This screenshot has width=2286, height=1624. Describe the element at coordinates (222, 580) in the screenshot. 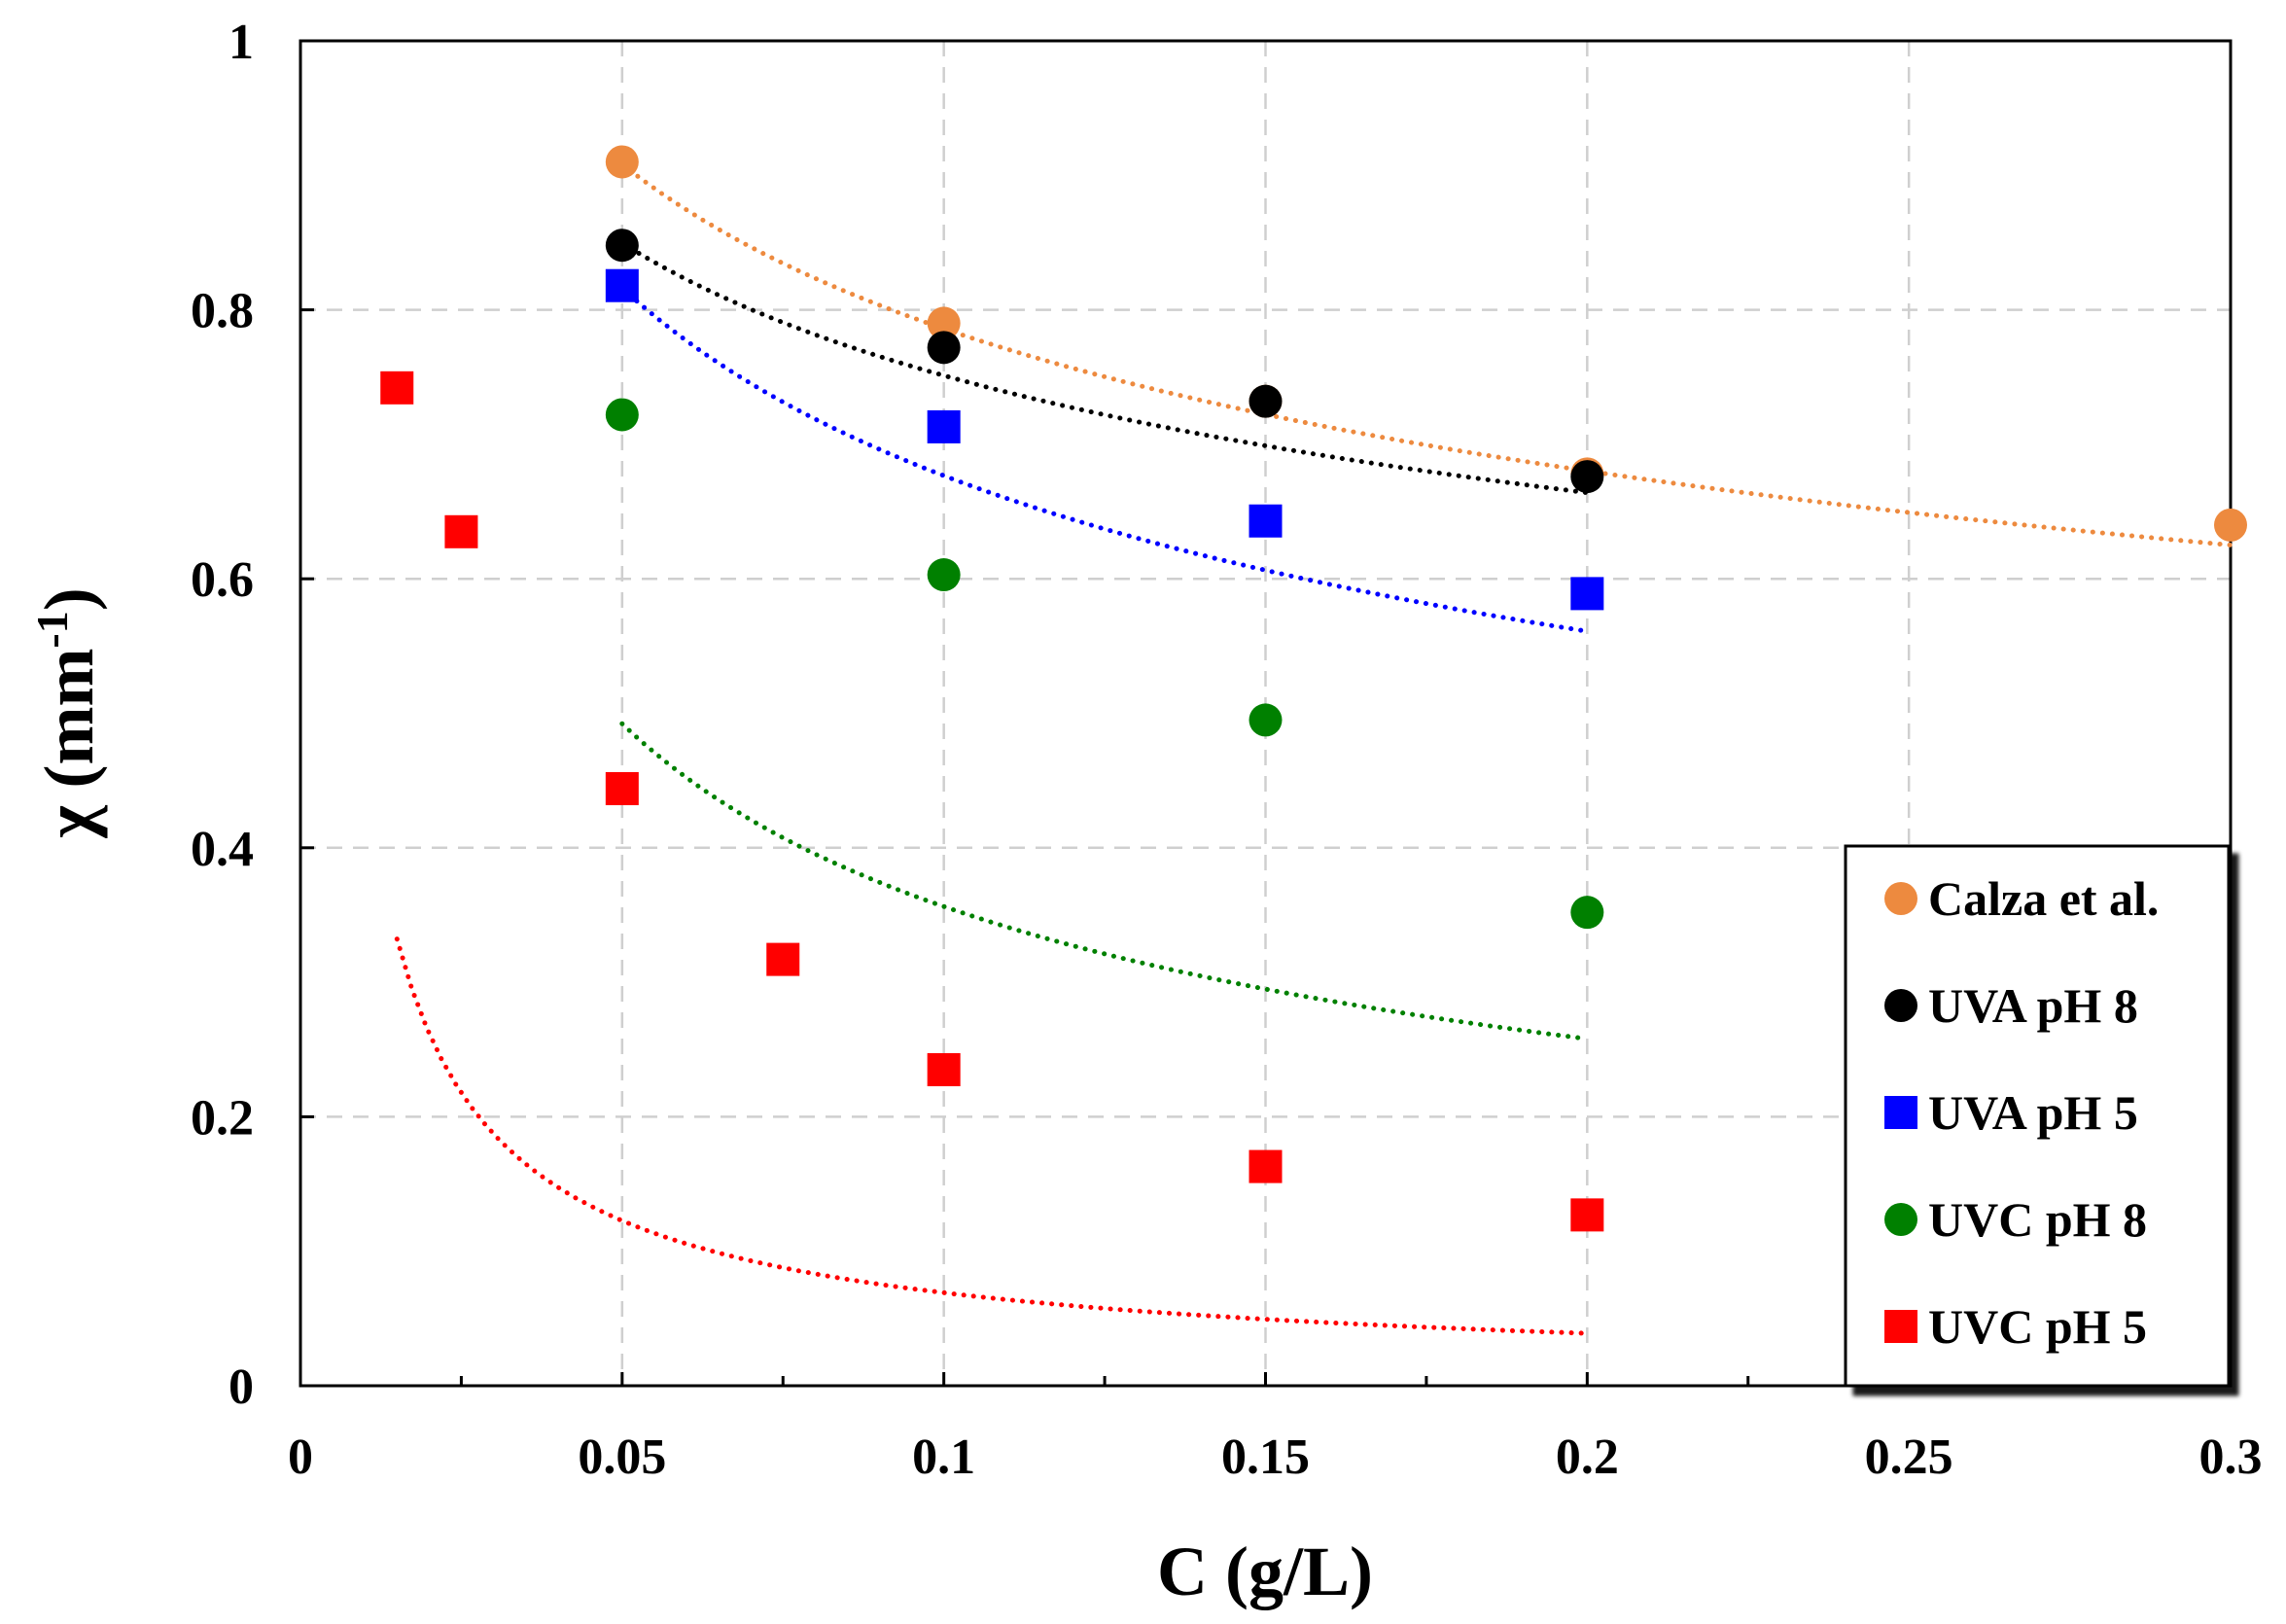

I see `y-tick-label: 0.6` at that location.